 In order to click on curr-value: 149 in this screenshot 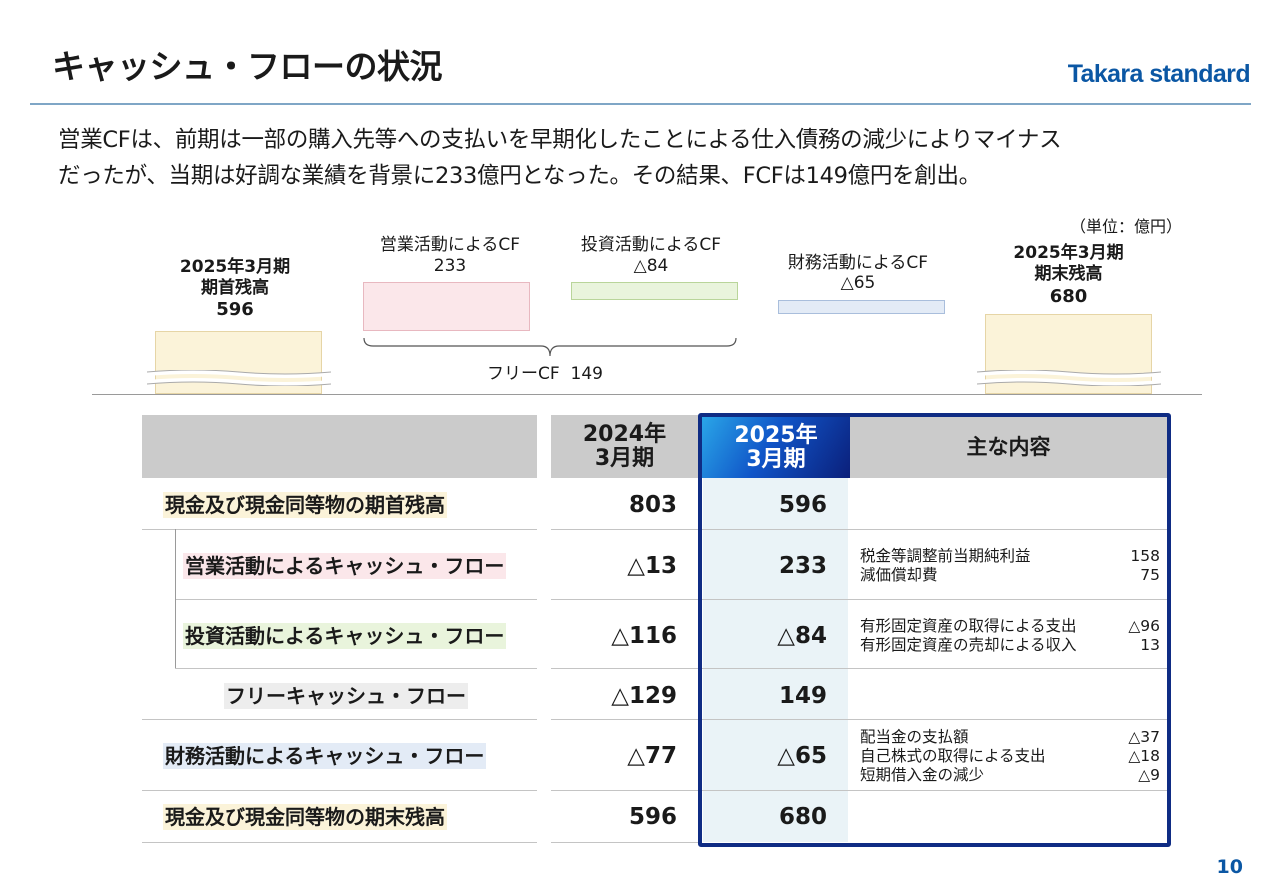, I will do `click(802, 696)`.